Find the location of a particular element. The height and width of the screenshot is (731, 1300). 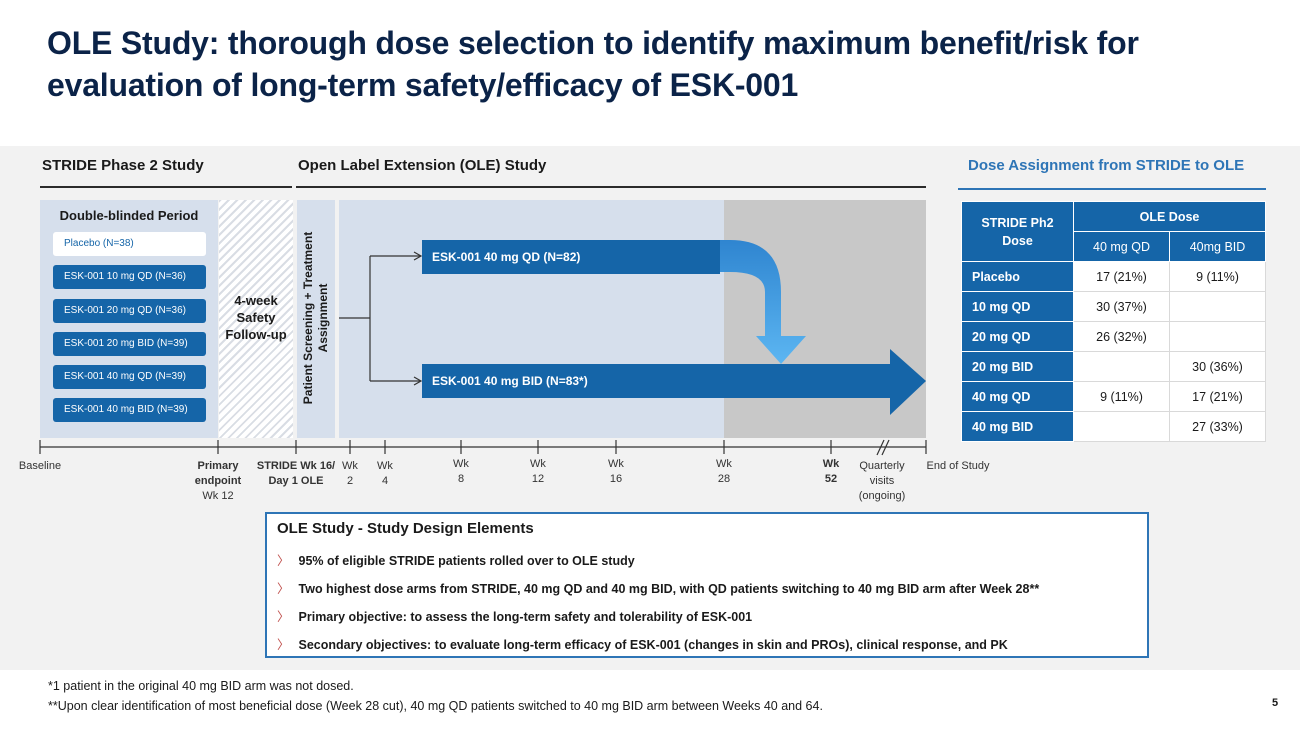

row-label: 40 mg QD is located at coordinates (1017, 396).